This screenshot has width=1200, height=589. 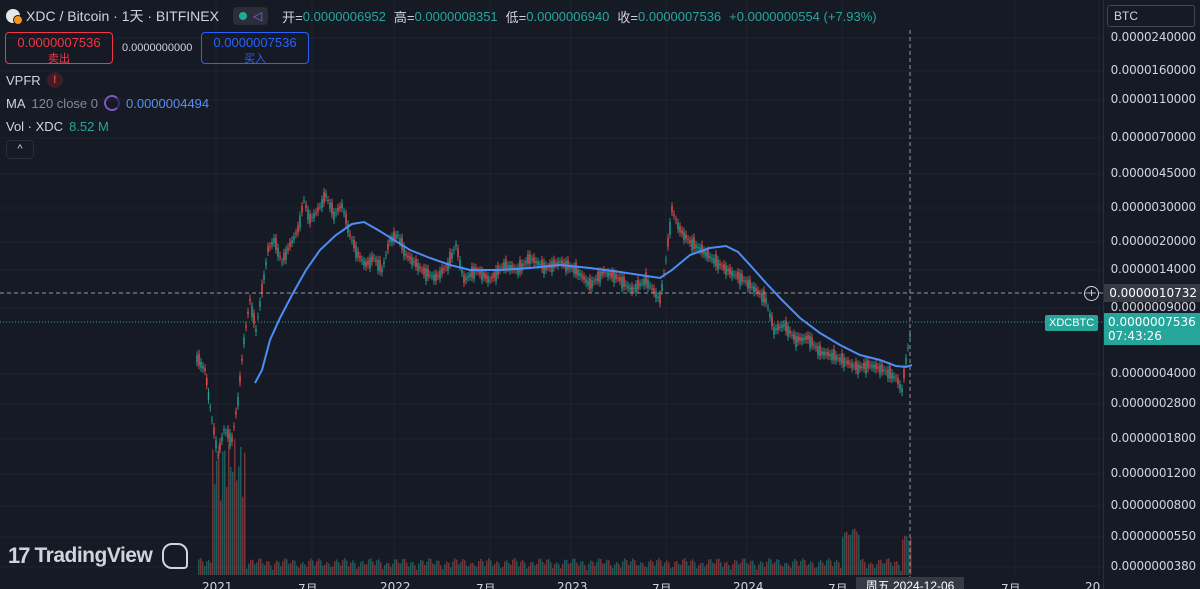 What do you see at coordinates (1151, 16) in the screenshot?
I see `currency-selector: BTC` at bounding box center [1151, 16].